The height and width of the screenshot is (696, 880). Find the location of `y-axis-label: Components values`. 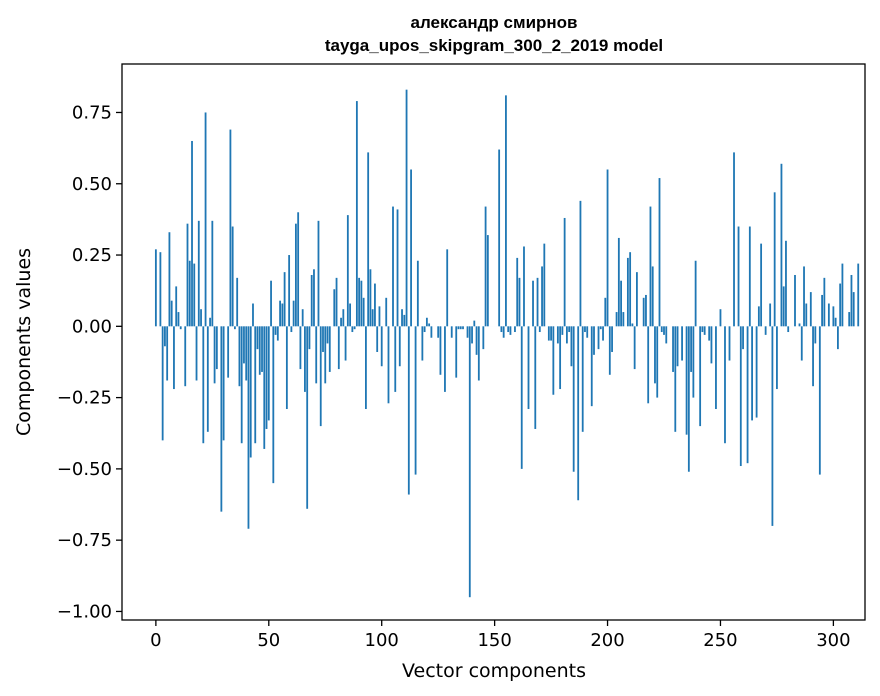

y-axis-label: Components values is located at coordinates (24, 342).